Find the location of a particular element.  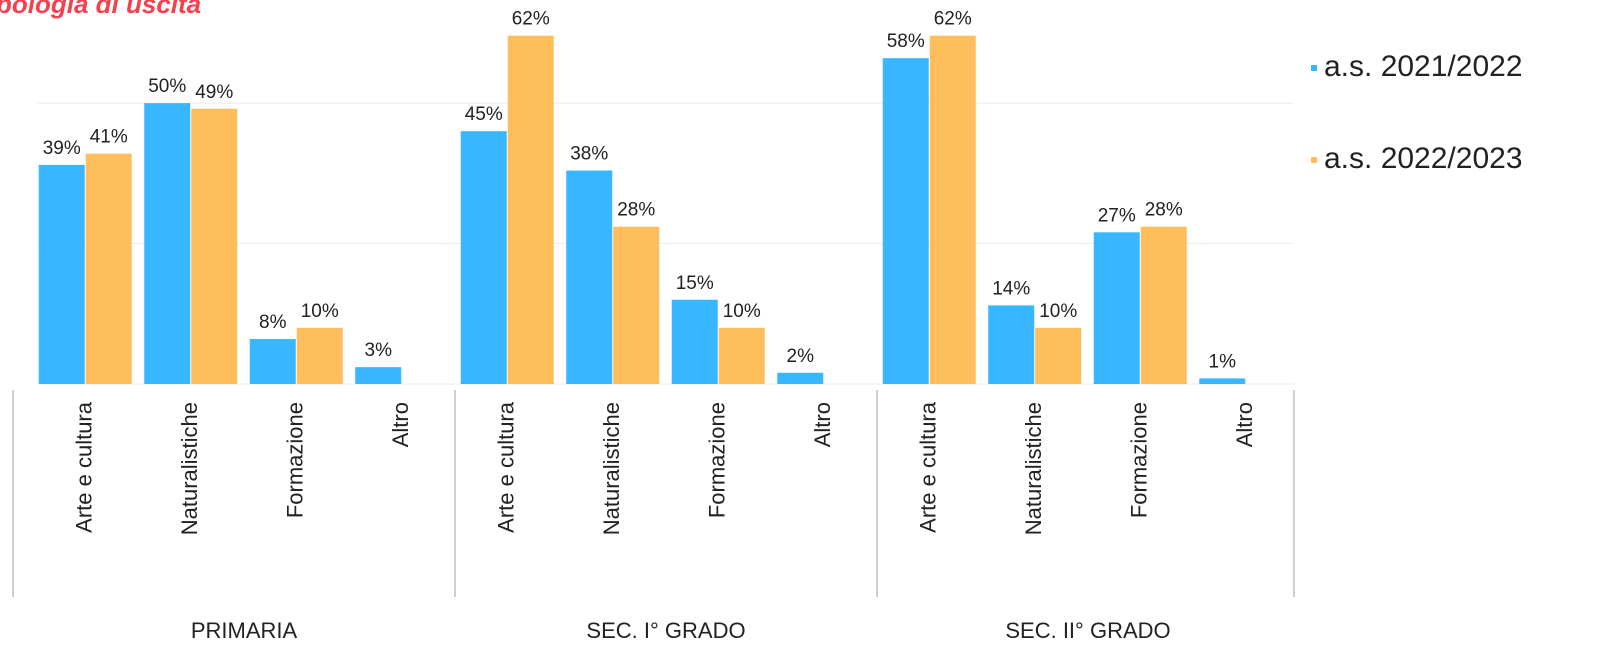

value-label: 49% is located at coordinates (214, 92).